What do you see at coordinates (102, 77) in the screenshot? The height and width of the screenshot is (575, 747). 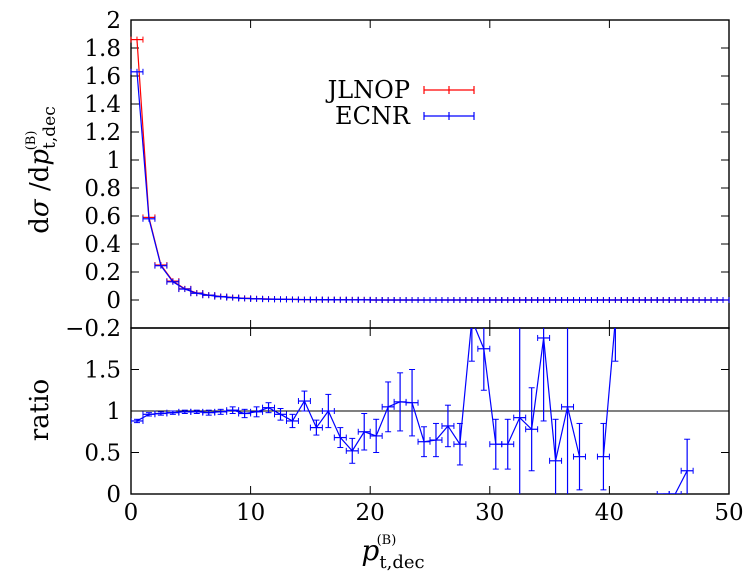 I see `main-y-tick-label: 1.6` at bounding box center [102, 77].